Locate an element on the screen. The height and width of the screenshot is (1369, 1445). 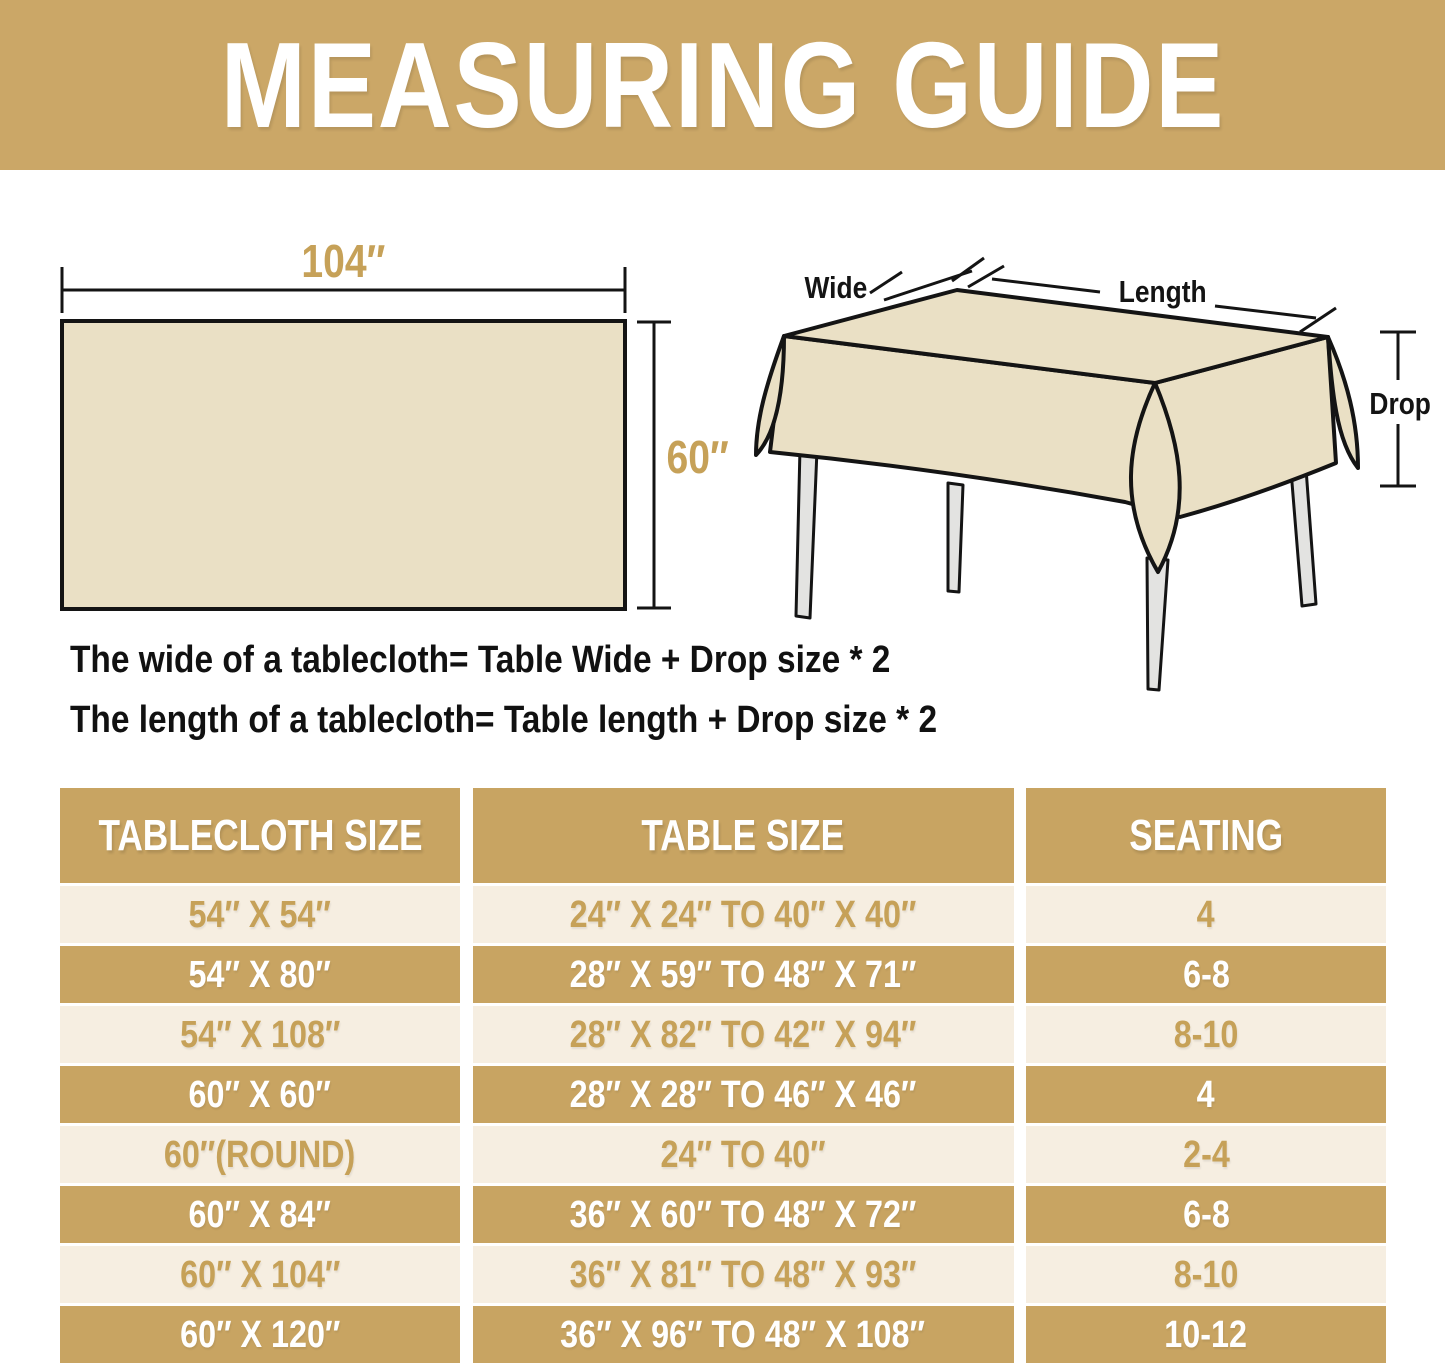
length-dimension-arrow is located at coordinates (1152, 299).